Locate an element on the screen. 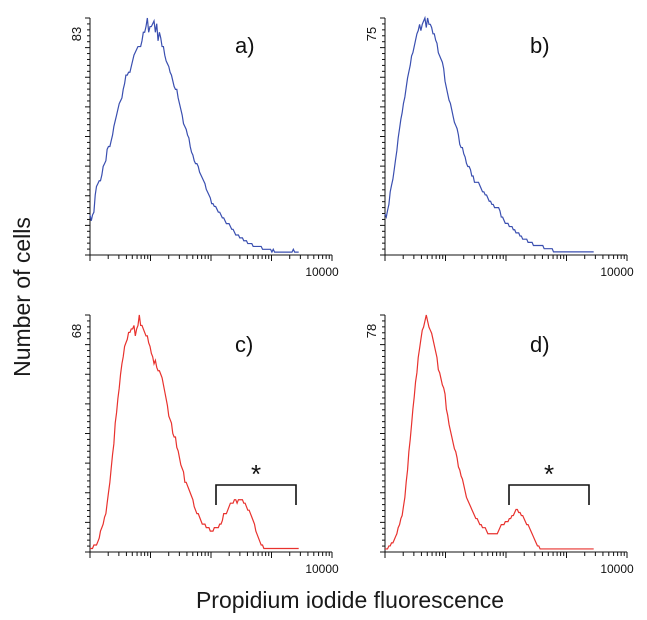 This screenshot has width=647, height=620. panel-c-letter: c) is located at coordinates (244, 344).